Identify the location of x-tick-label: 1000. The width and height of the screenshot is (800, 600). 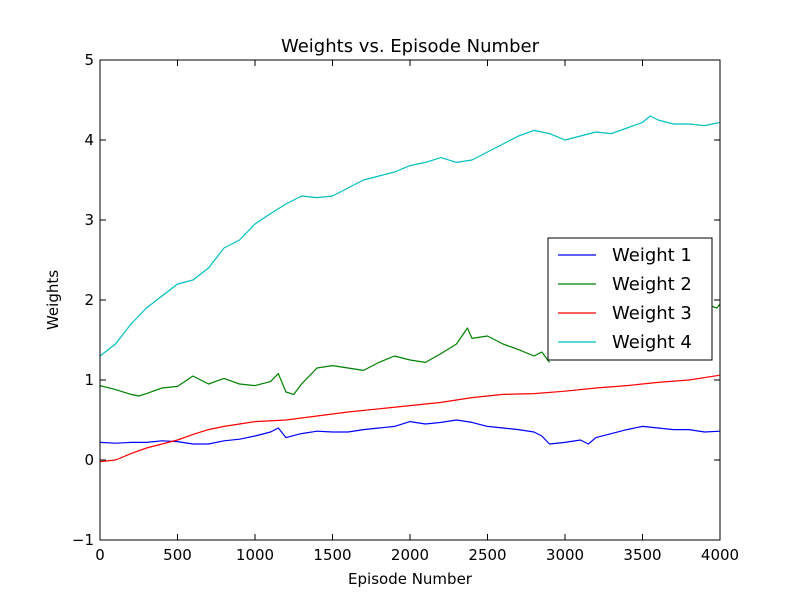
(255, 555).